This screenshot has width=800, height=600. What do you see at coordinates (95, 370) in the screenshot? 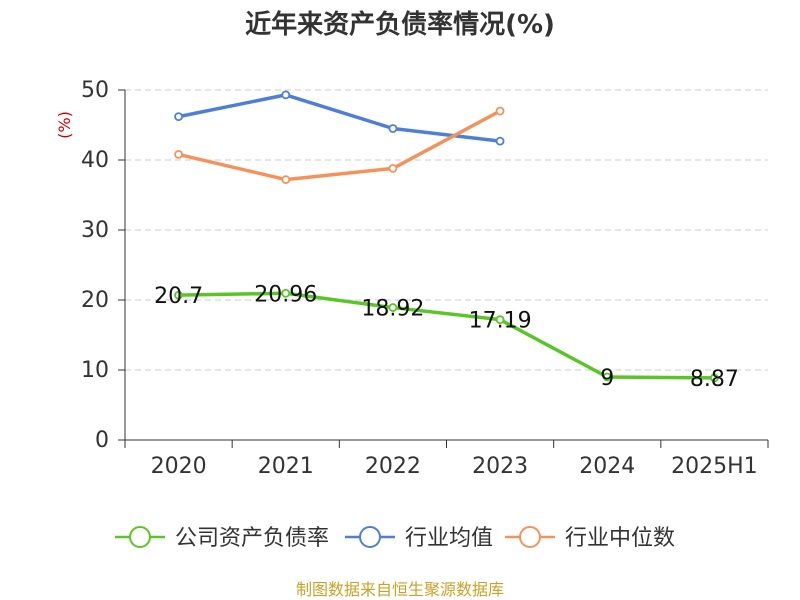
I see `y-tick-label: 10` at bounding box center [95, 370].